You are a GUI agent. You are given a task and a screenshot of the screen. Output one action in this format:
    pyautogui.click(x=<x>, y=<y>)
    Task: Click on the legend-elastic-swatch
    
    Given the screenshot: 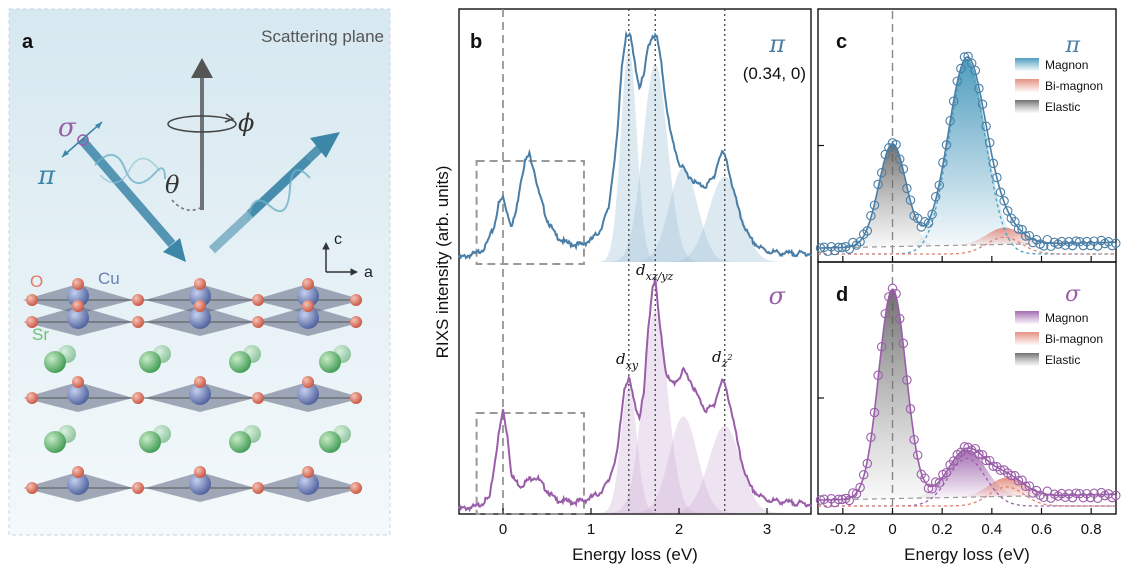 What is the action you would take?
    pyautogui.click(x=1027, y=106)
    